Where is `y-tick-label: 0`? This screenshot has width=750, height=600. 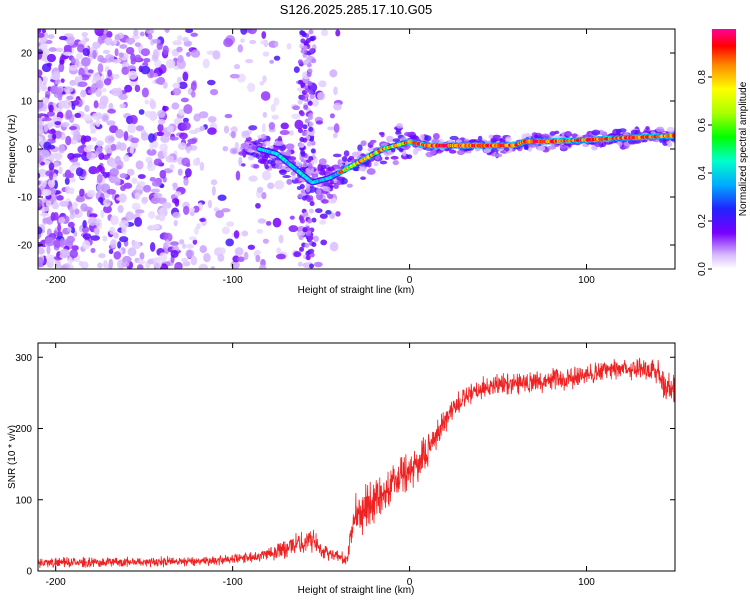 y-tick-label: 0 is located at coordinates (29, 150).